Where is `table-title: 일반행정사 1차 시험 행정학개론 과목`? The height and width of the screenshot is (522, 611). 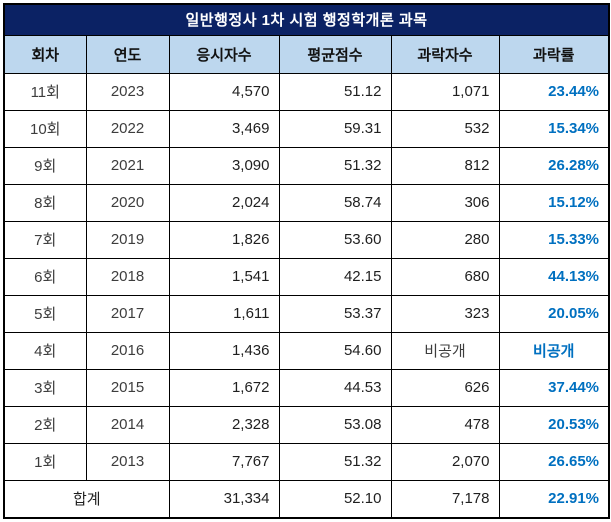
table-title: 일반행정사 1차 시험 행정학개론 과목 is located at coordinates (306, 19).